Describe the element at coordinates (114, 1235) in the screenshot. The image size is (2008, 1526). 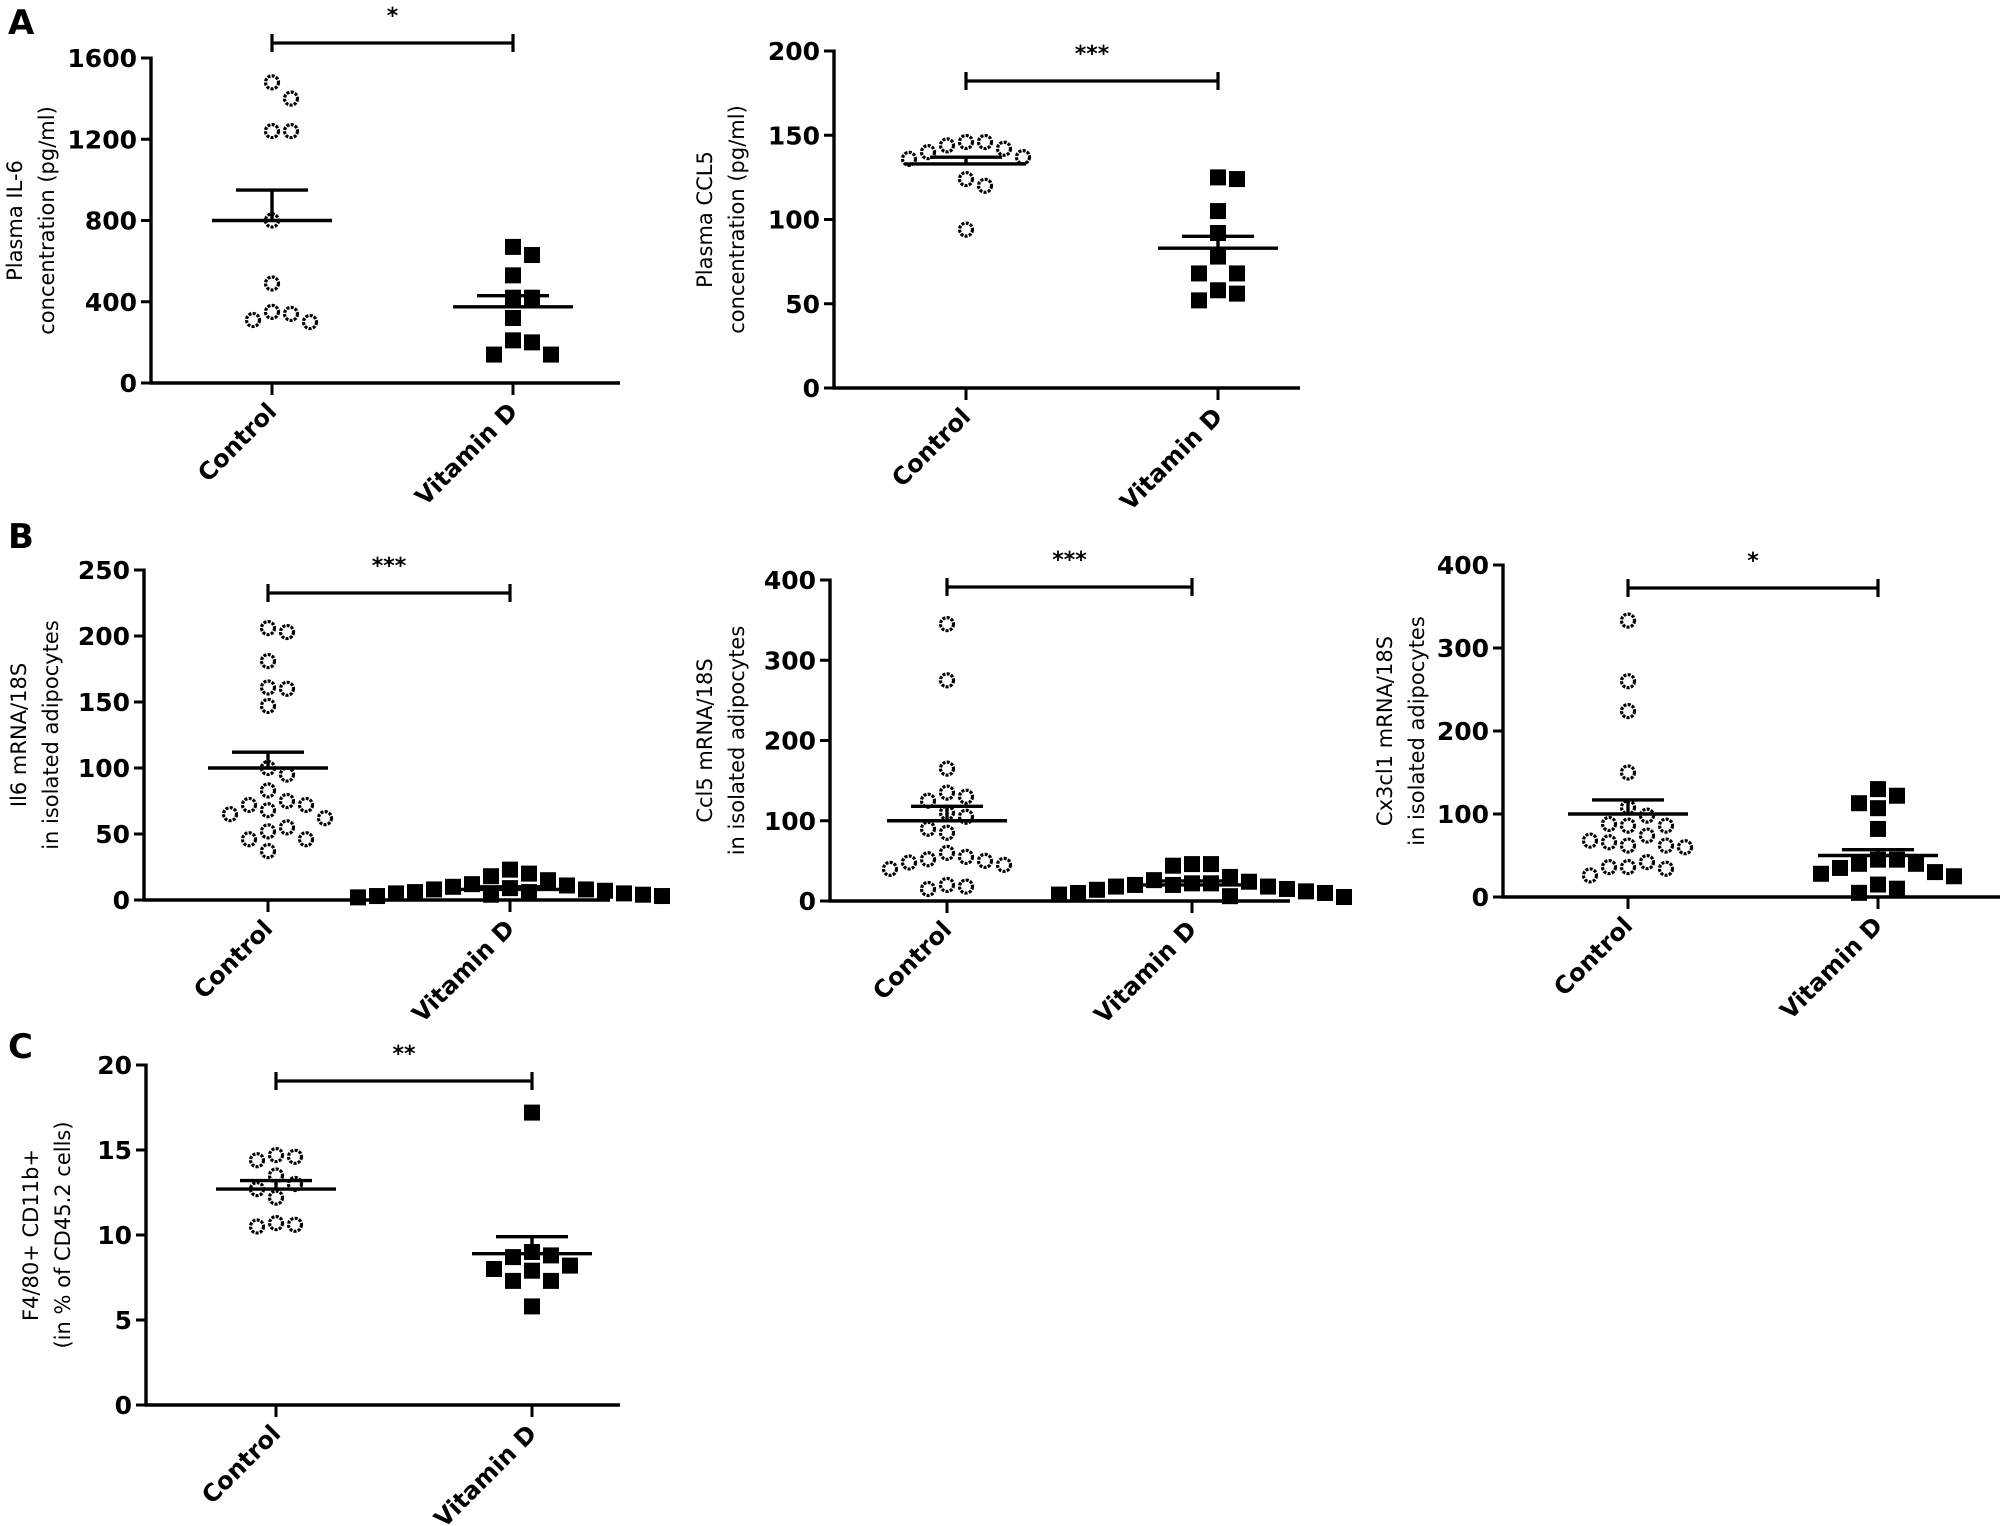
I see `y-tick-label: 10` at that location.